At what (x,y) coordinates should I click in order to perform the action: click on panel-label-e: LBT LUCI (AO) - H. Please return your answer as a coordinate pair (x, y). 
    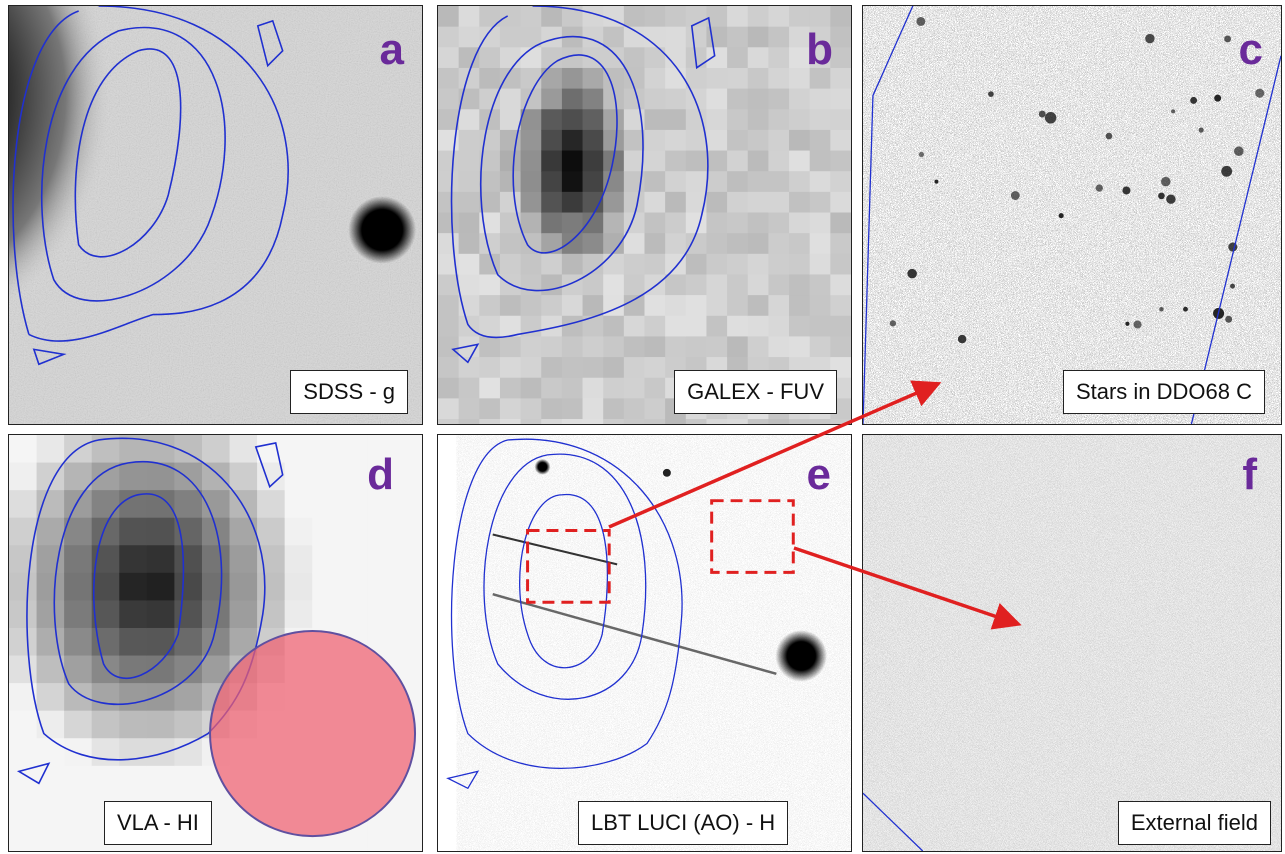
    Looking at the image, I should click on (683, 823).